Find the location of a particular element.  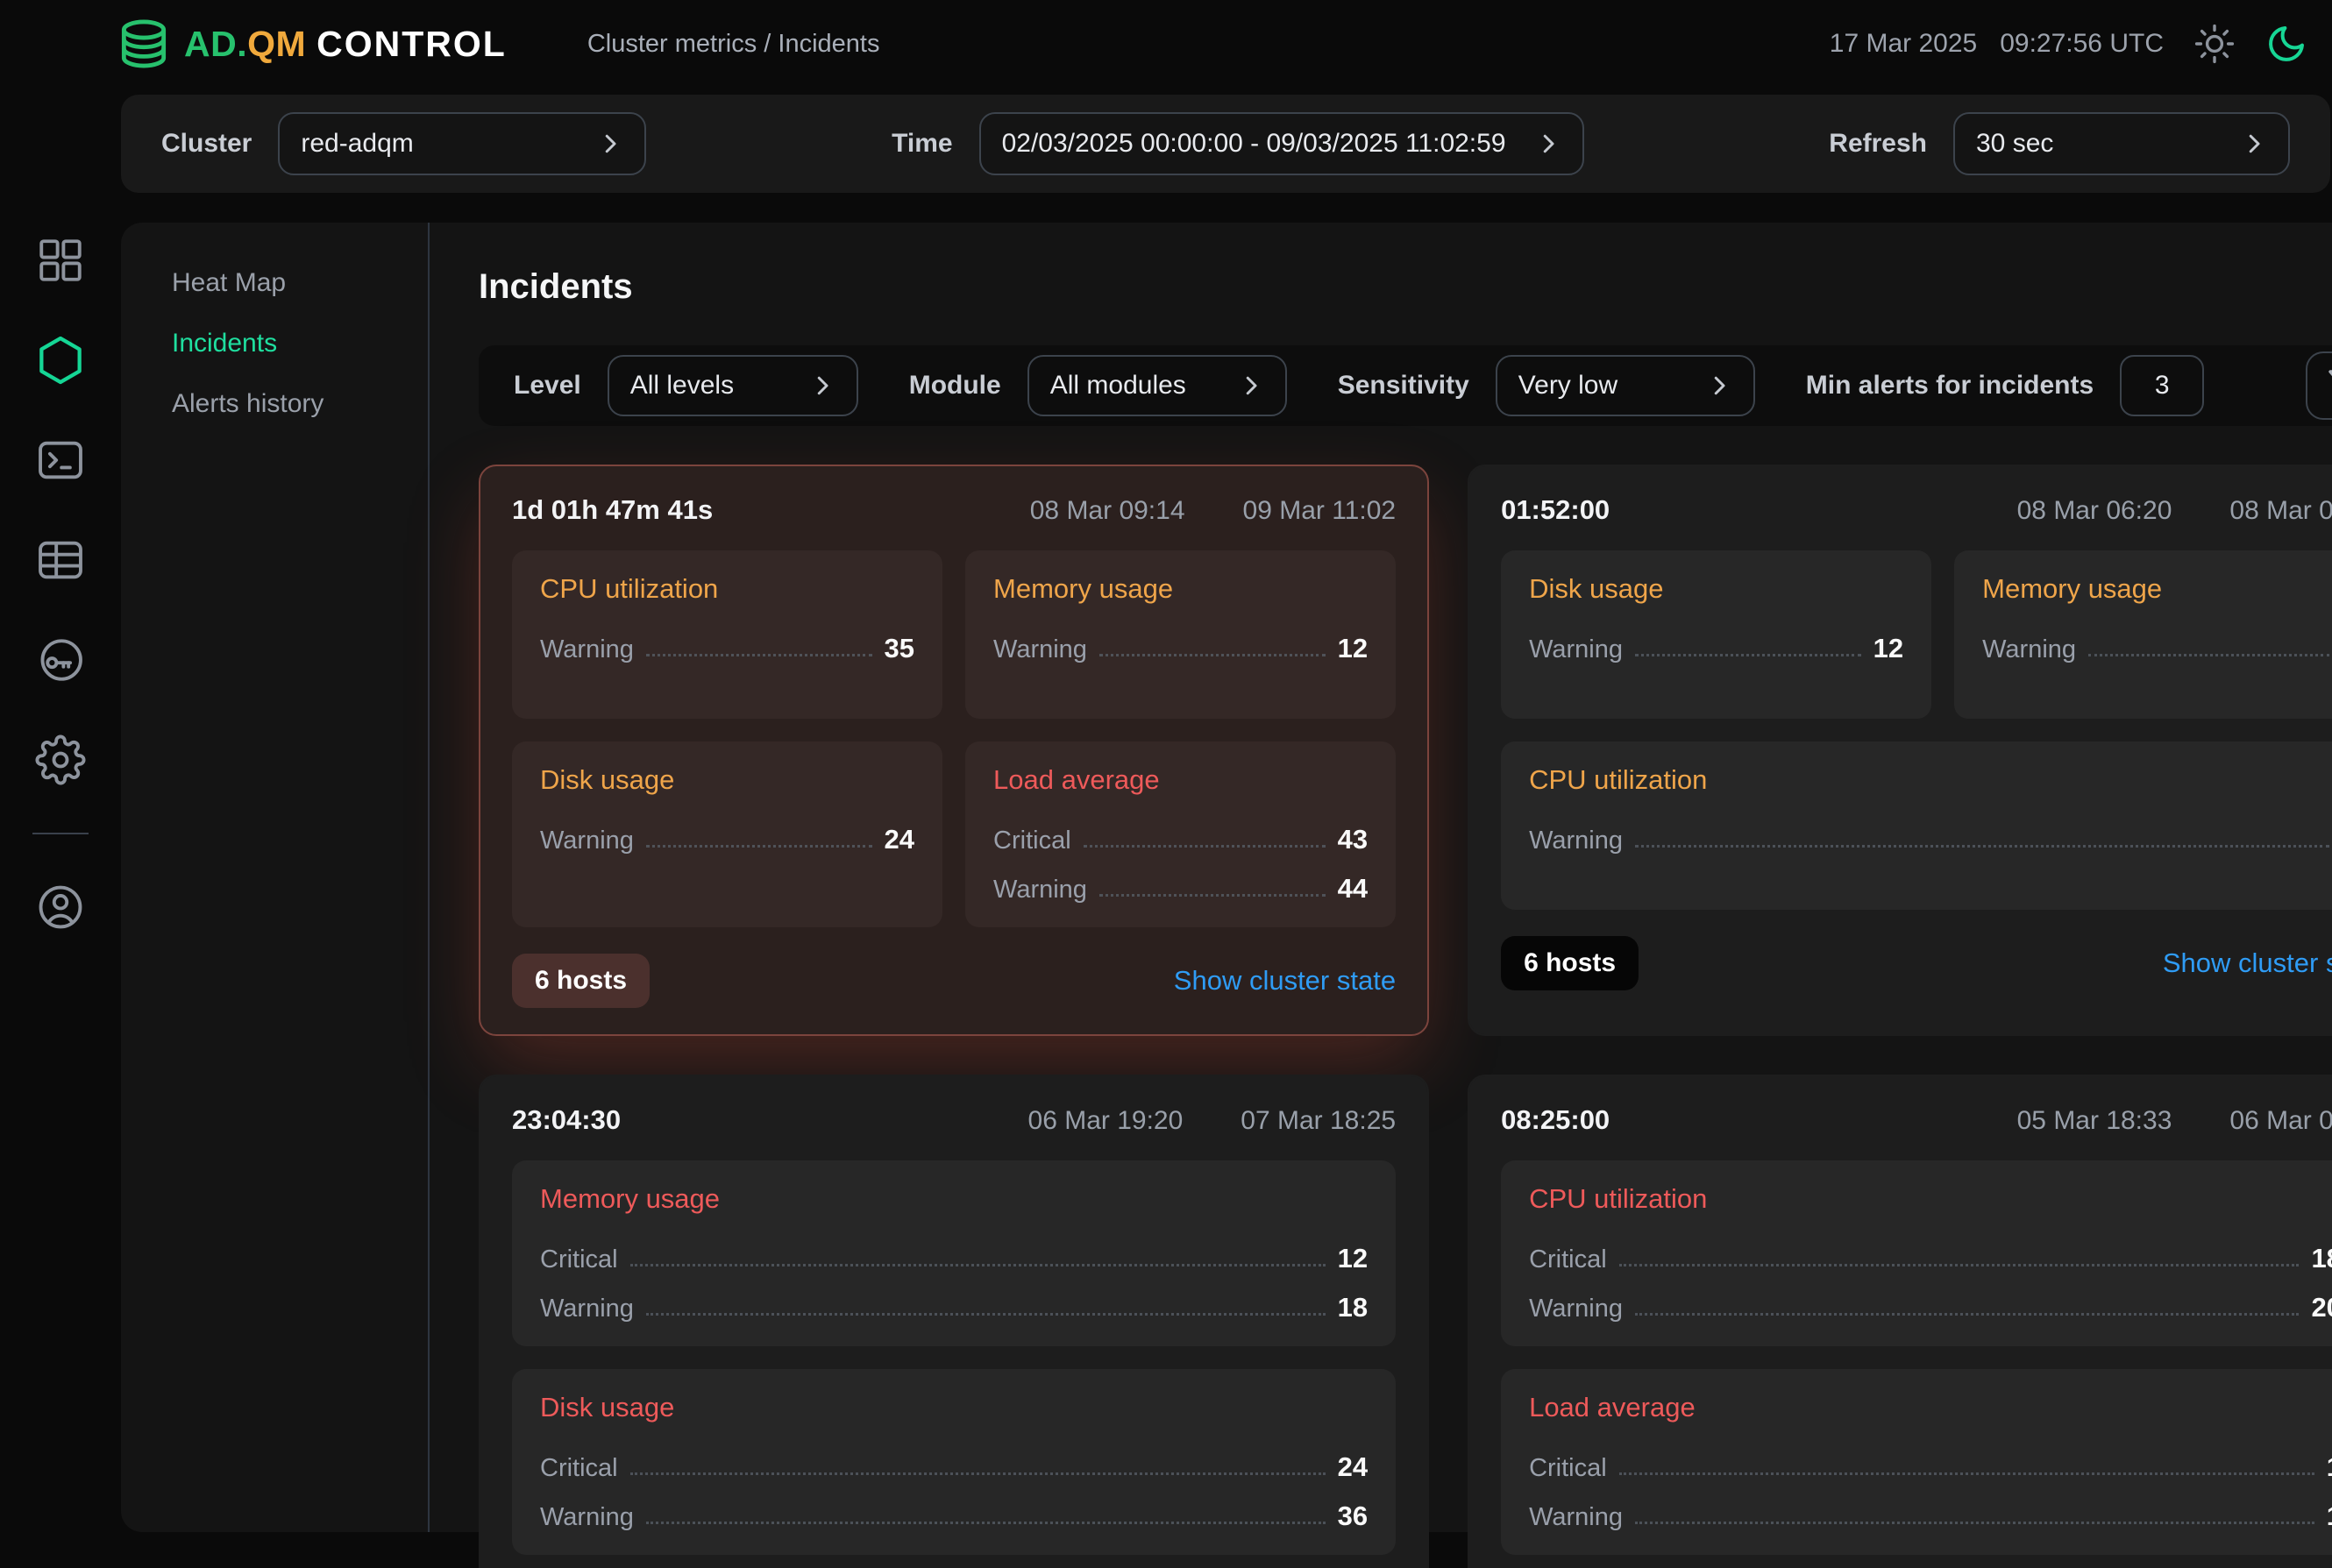

filter-reset-icon is located at coordinates (2330, 373).